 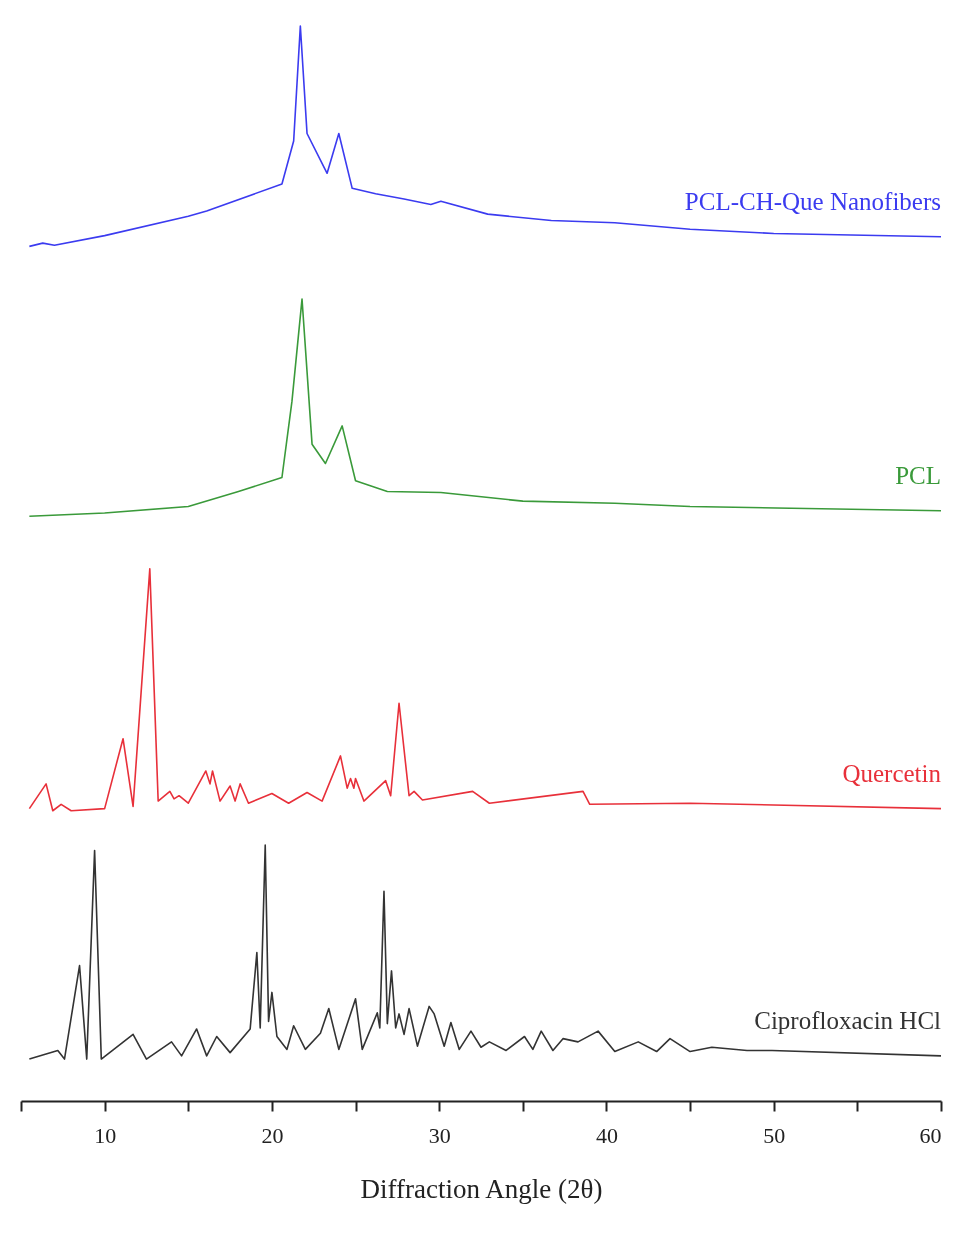 What do you see at coordinates (439, 1135) in the screenshot?
I see `x-tick-label: 30` at bounding box center [439, 1135].